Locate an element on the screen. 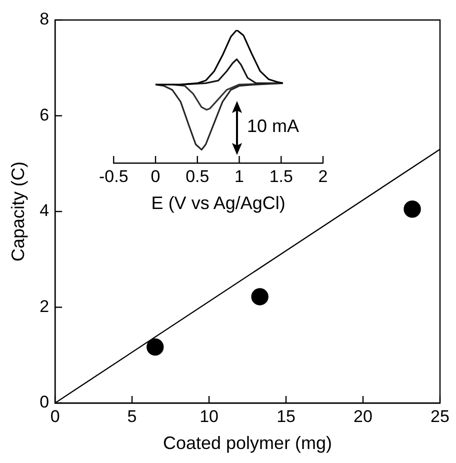 The width and height of the screenshot is (456, 463). x-tick-label: 2 is located at coordinates (323, 176).